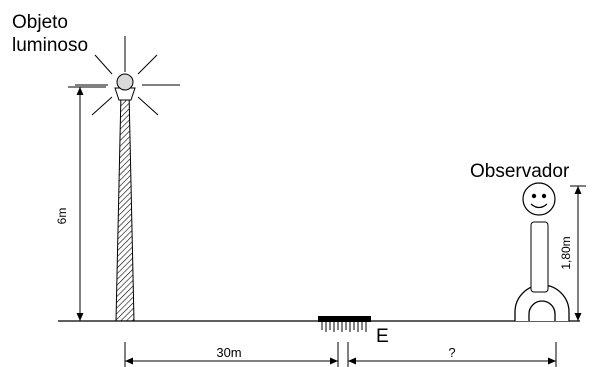  Describe the element at coordinates (382, 336) in the screenshot. I see `mirror-label: E` at that location.